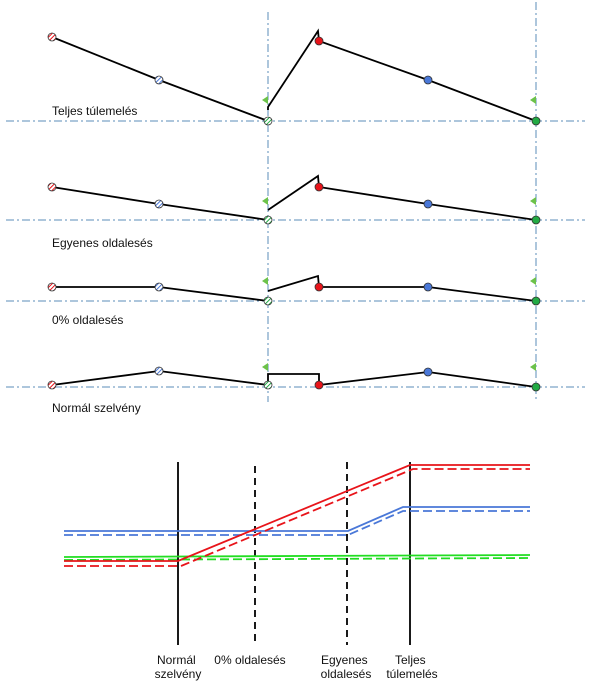 The height and width of the screenshot is (691, 592). Describe the element at coordinates (87, 320) in the screenshot. I see `row-label: 0% oldalesés` at that location.